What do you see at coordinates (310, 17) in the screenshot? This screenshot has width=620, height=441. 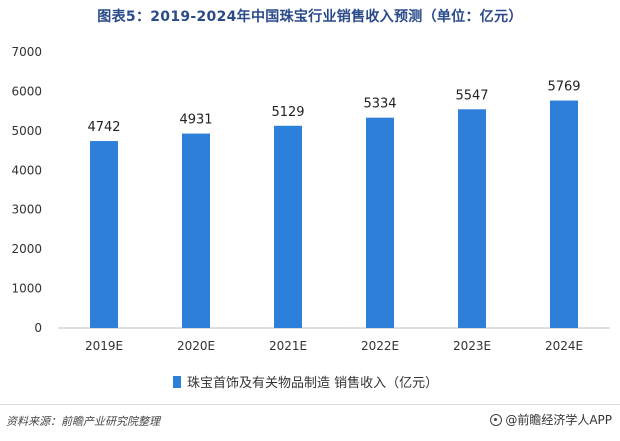 I see `chart-title: 图表5：2019-2024年中国珠宝行业销售收入预测（单位：亿元）` at bounding box center [310, 17].